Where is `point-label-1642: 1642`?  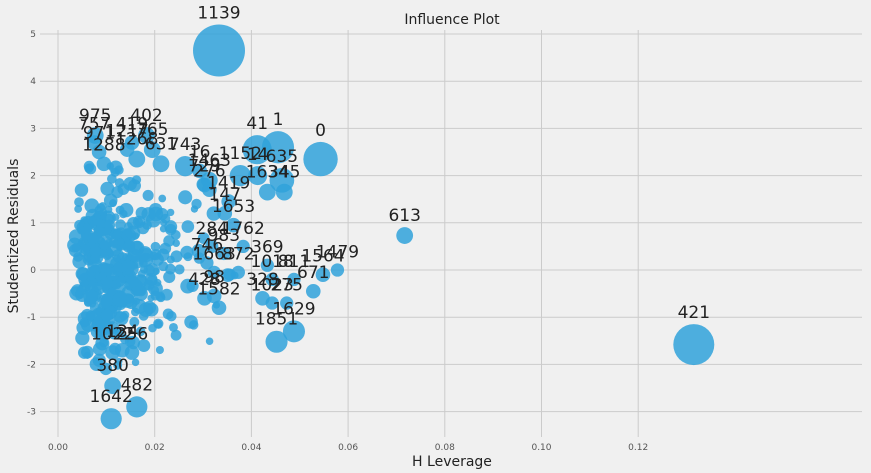
point-label-1642: 1642 is located at coordinates (111, 397).